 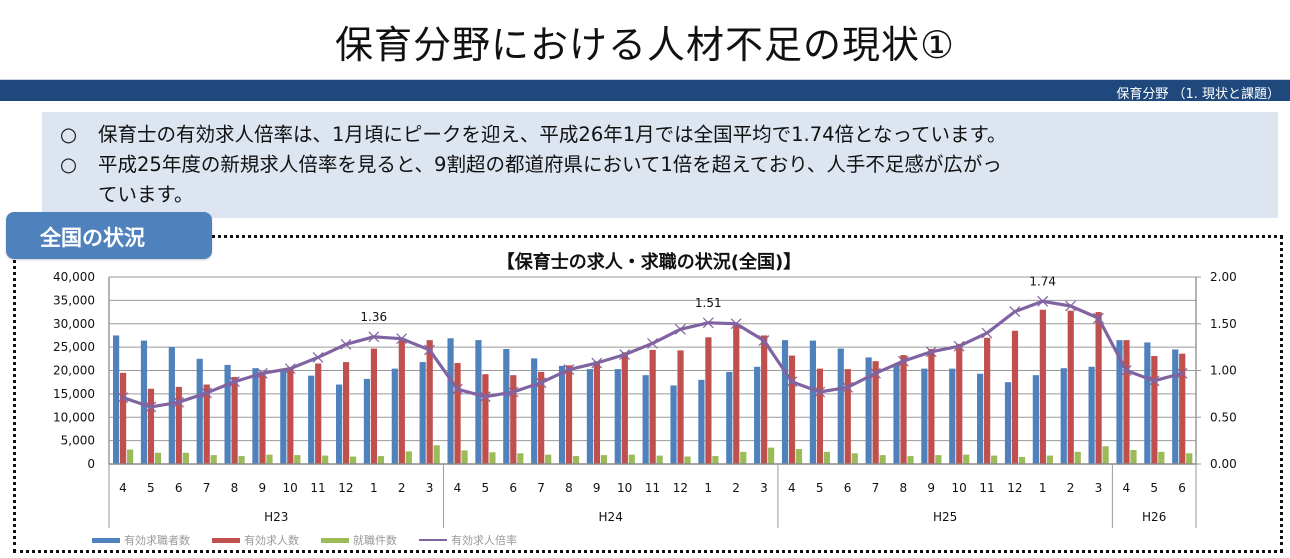 I want to click on legend-item: 就職件数, so click(x=359, y=540).